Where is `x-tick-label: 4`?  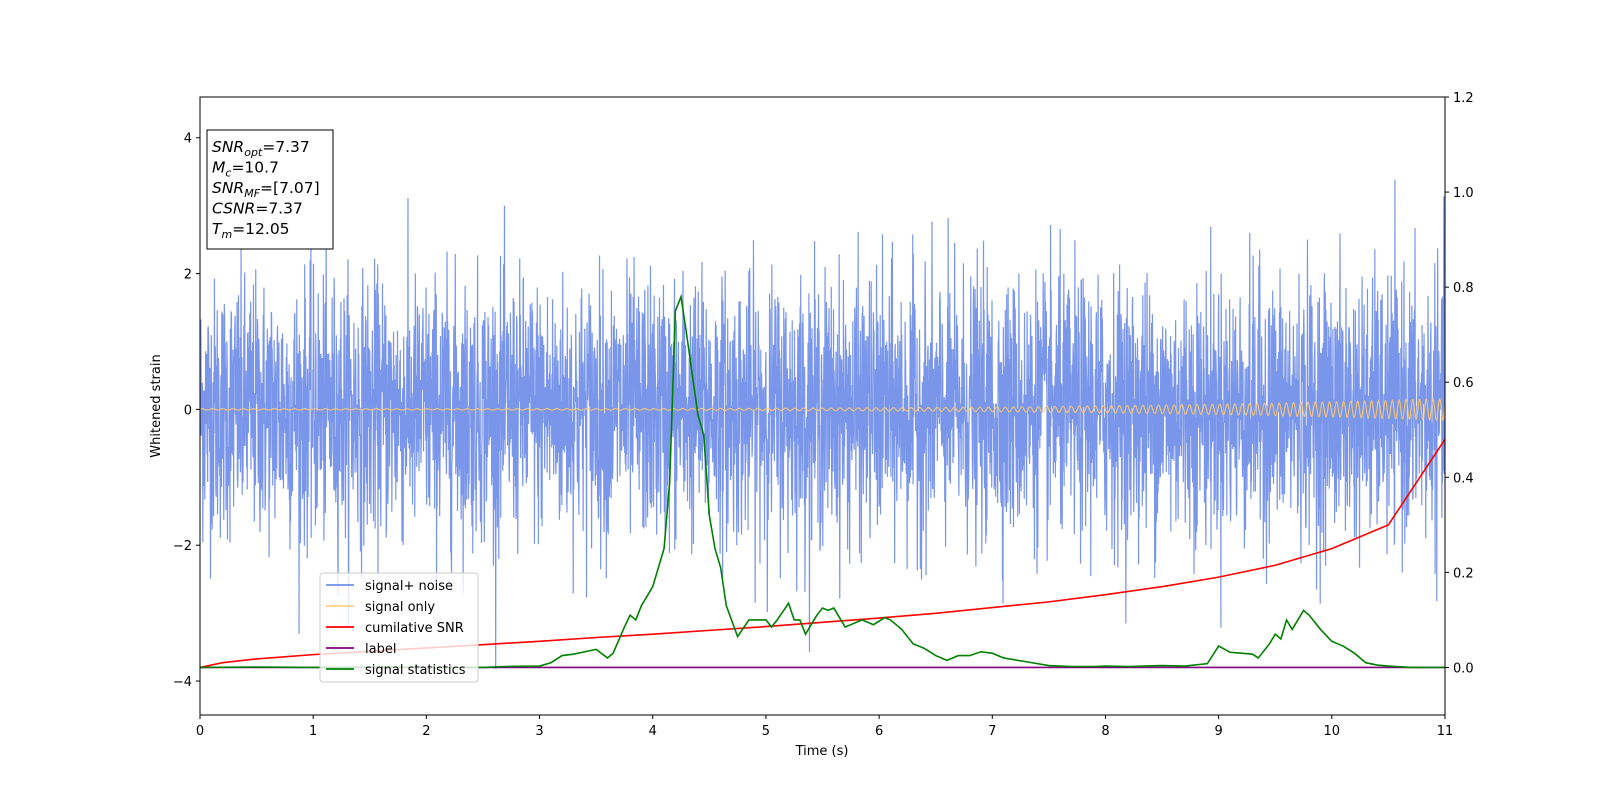 x-tick-label: 4 is located at coordinates (653, 731).